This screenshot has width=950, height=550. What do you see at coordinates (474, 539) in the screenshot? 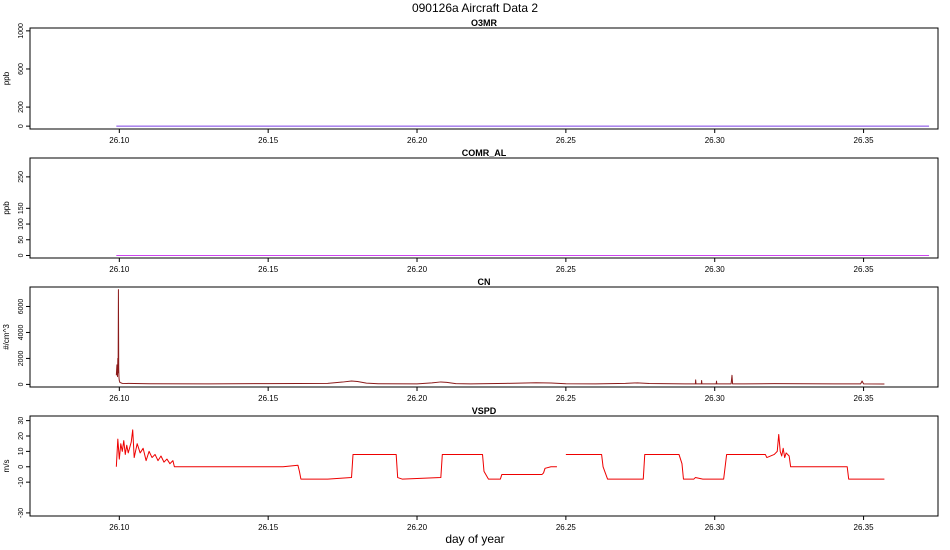
I see `x-axis-label: day of year` at bounding box center [474, 539].